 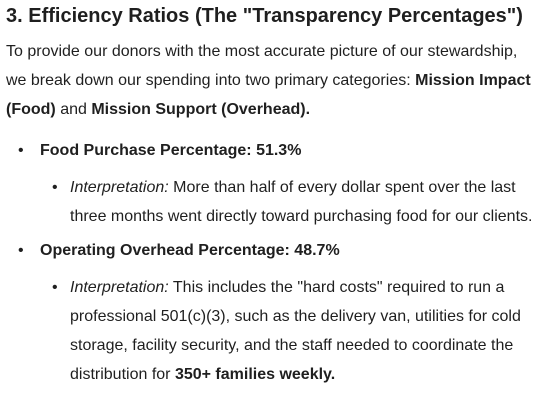 I want to click on category-mission-impact: Mission Impact (Food), so click(x=268, y=95).